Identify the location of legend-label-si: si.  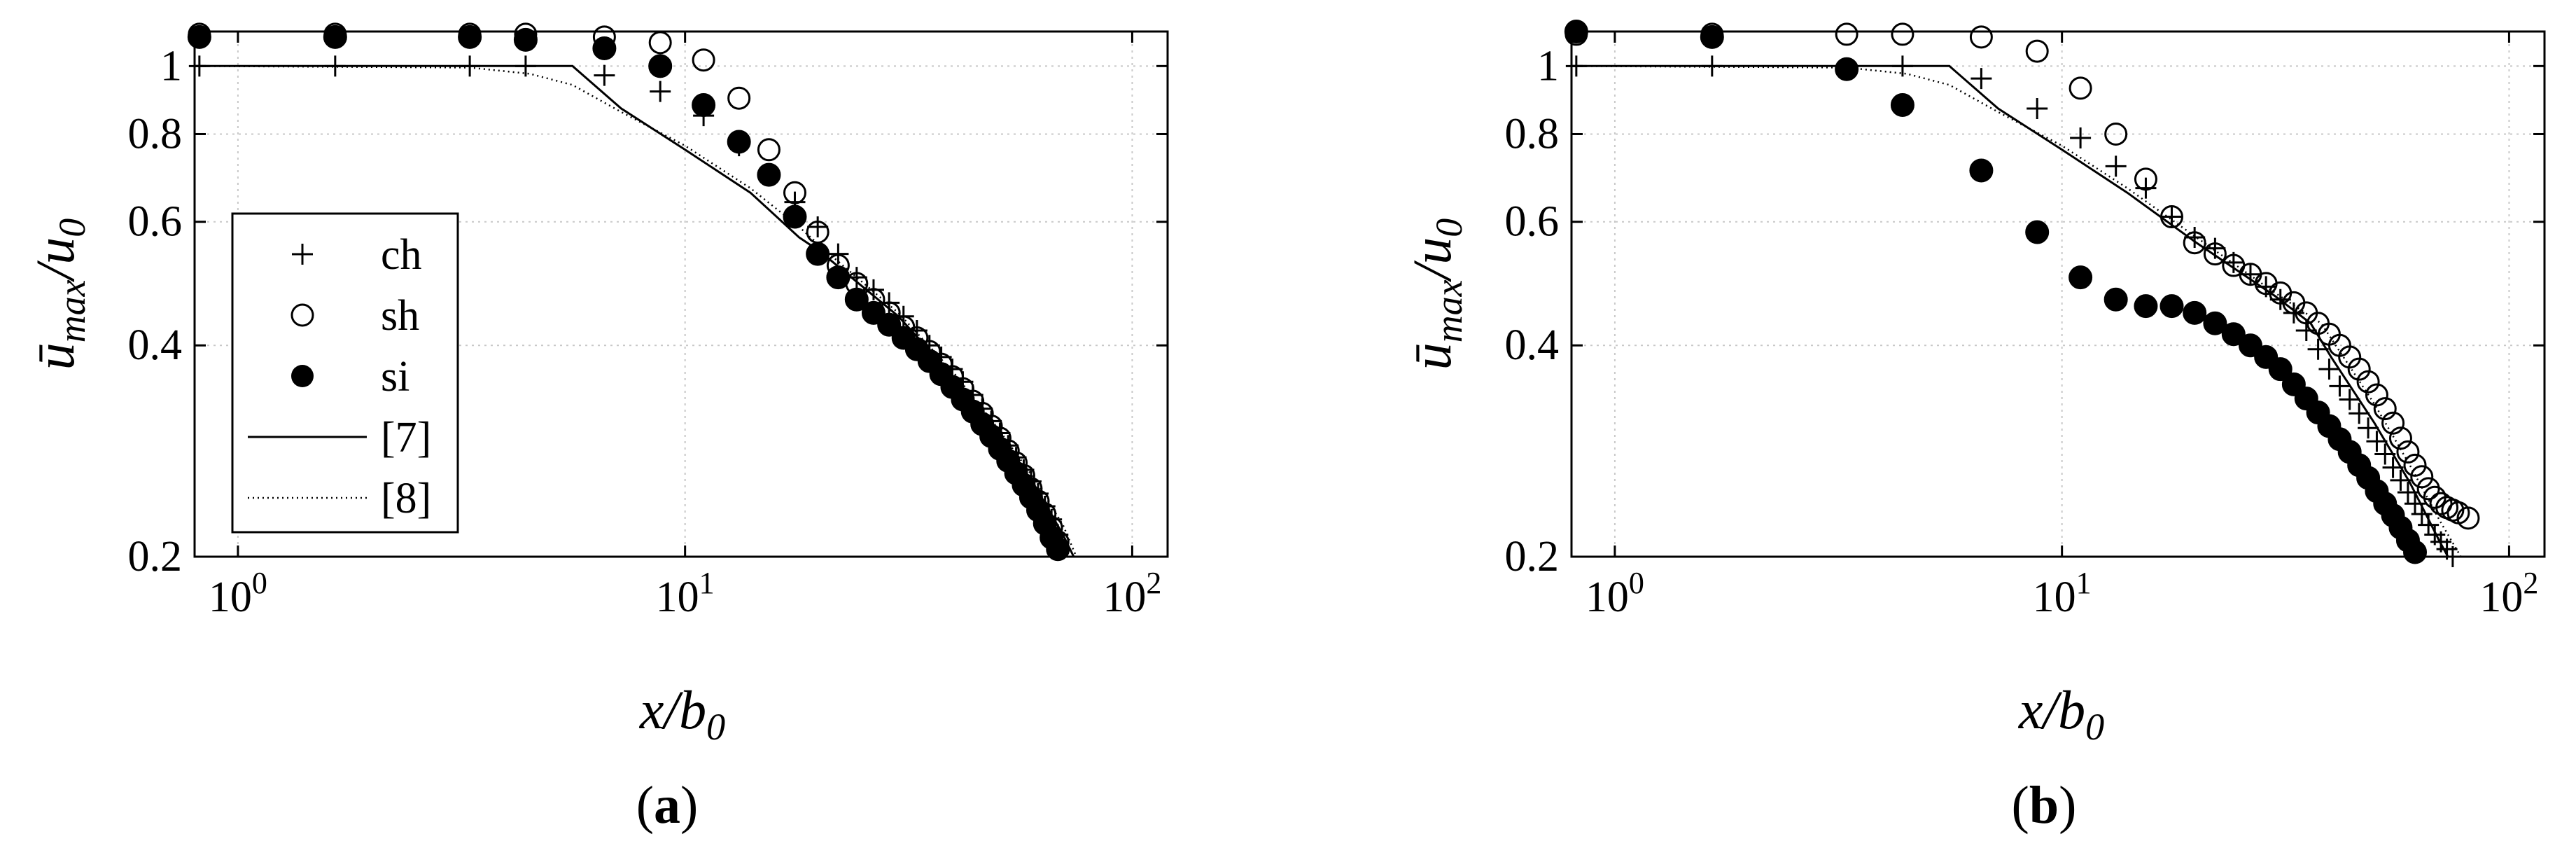
(395, 377).